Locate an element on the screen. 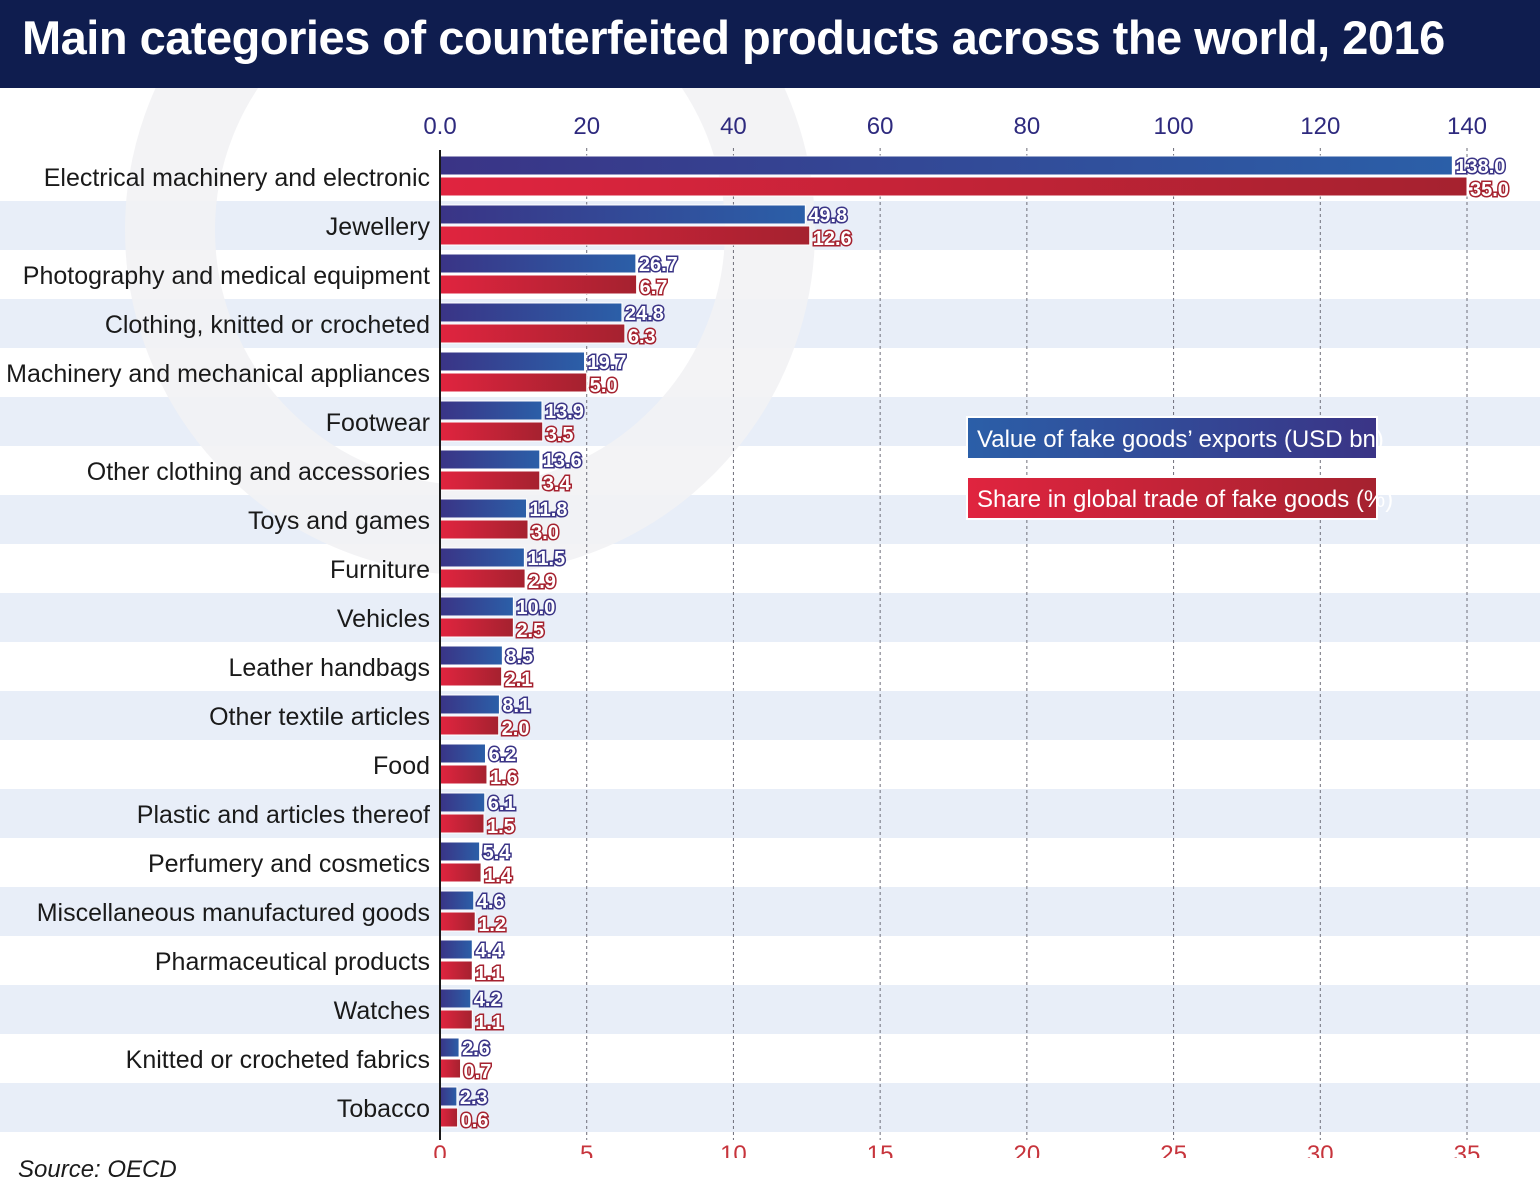 Image resolution: width=1540 pixels, height=1197 pixels. category-label: Other clothing and accessories is located at coordinates (258, 472).